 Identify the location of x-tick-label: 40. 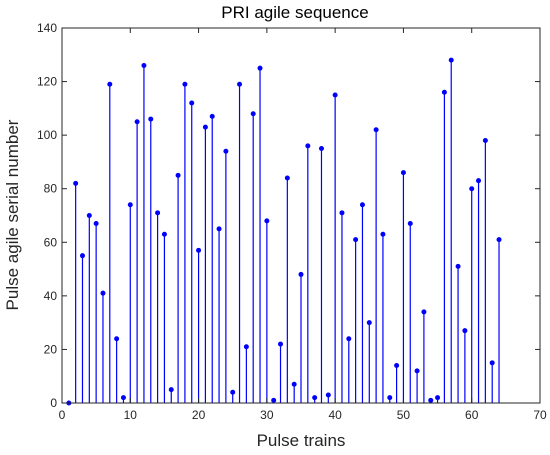
(335, 415).